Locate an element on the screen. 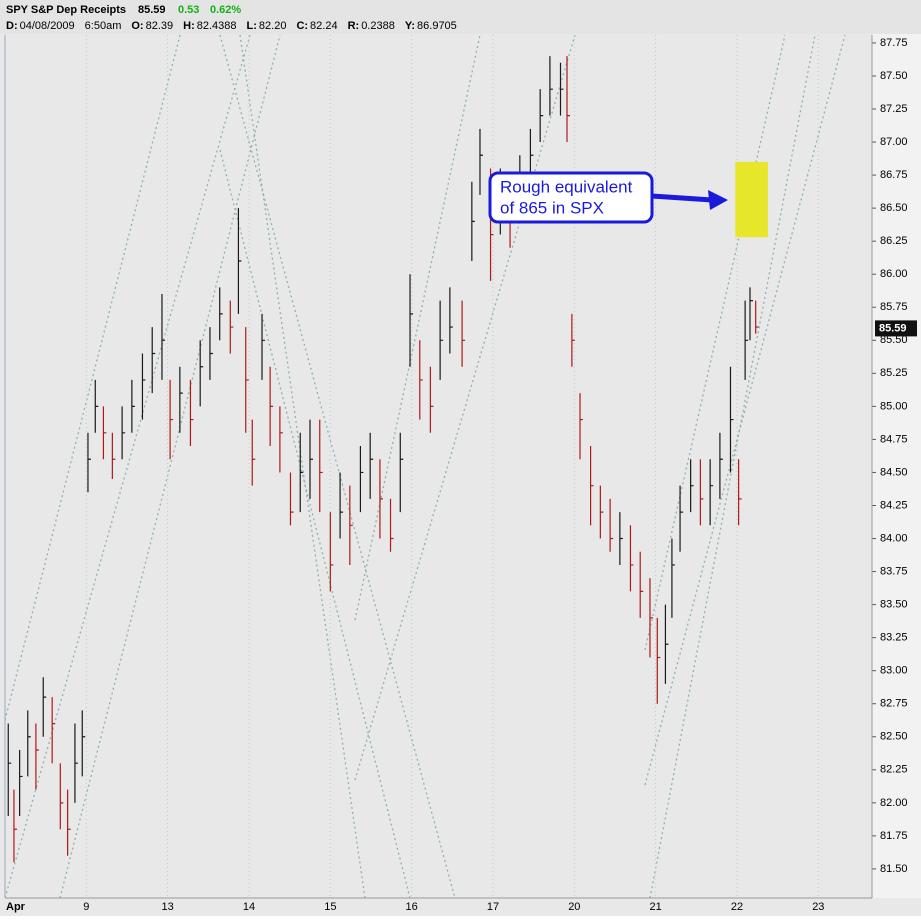 The width and height of the screenshot is (921, 921). field-label: L: is located at coordinates (252, 26).